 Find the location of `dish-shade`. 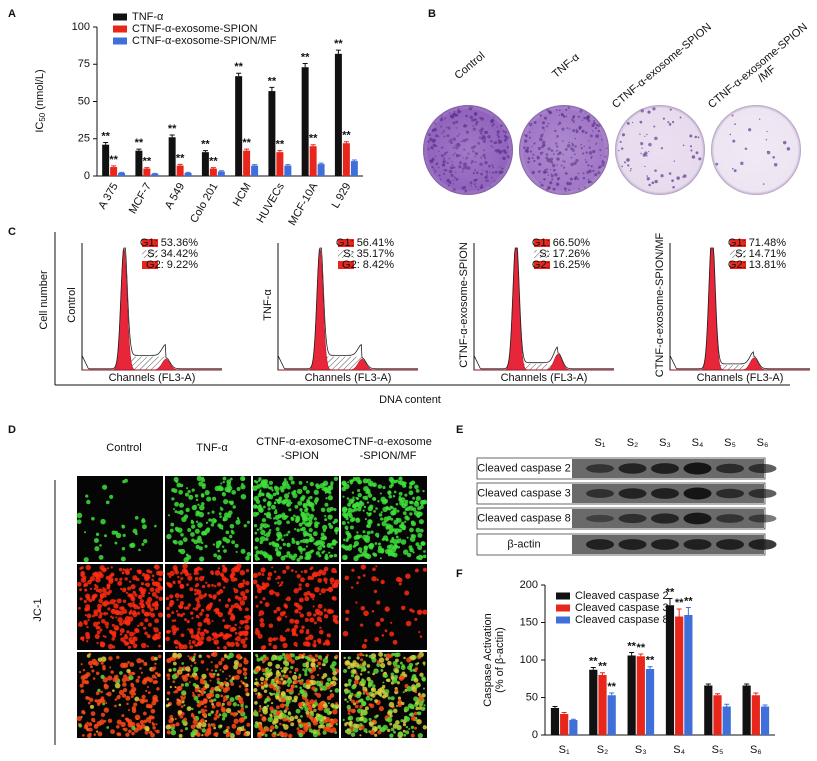

dish-shade is located at coordinates (756, 150).